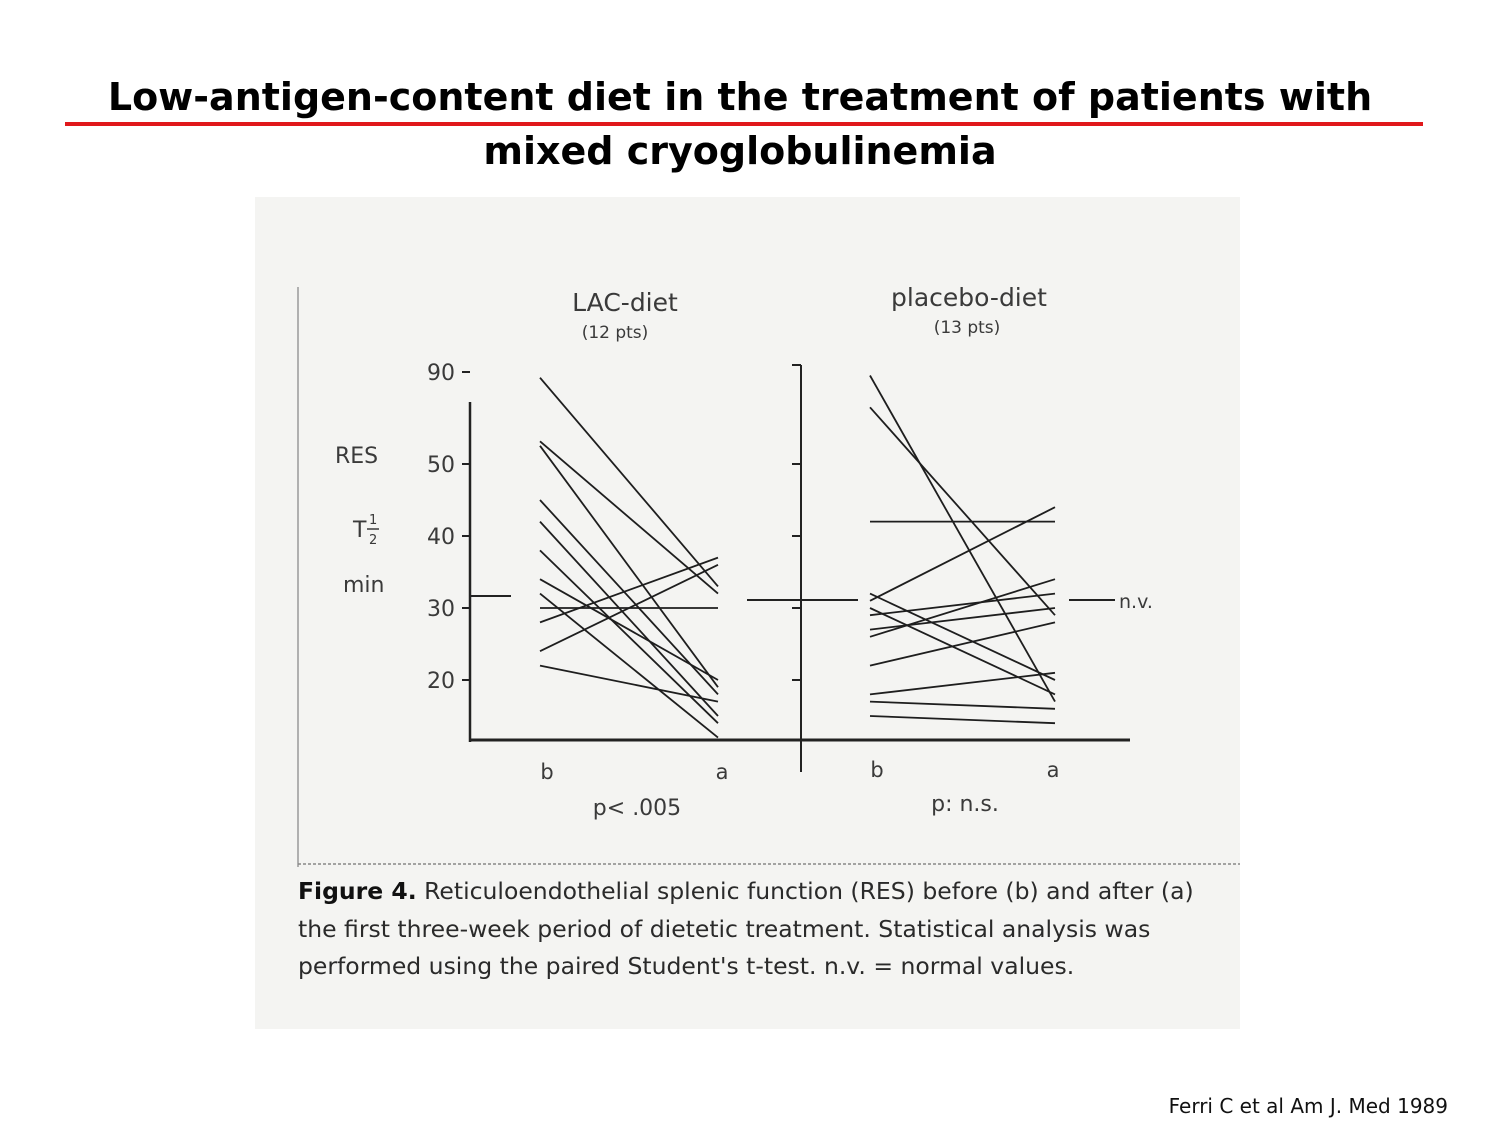 The image size is (1500, 1125). I want to click on title-line-2: mixed cryoglobulinemia, so click(740, 151).